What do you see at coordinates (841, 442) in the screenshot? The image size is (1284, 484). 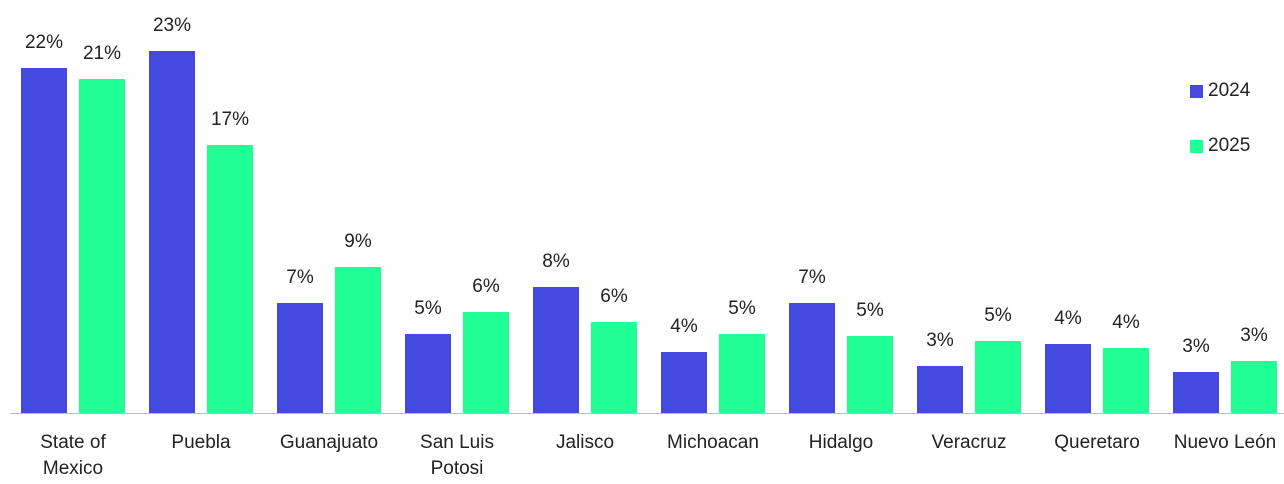 I see `x-tick-label: Hidalgo` at bounding box center [841, 442].